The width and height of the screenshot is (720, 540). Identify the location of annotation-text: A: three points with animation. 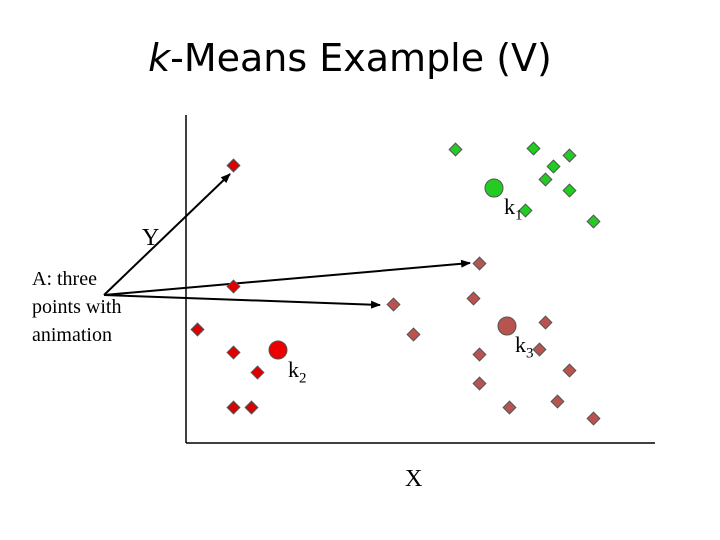
(76, 307).